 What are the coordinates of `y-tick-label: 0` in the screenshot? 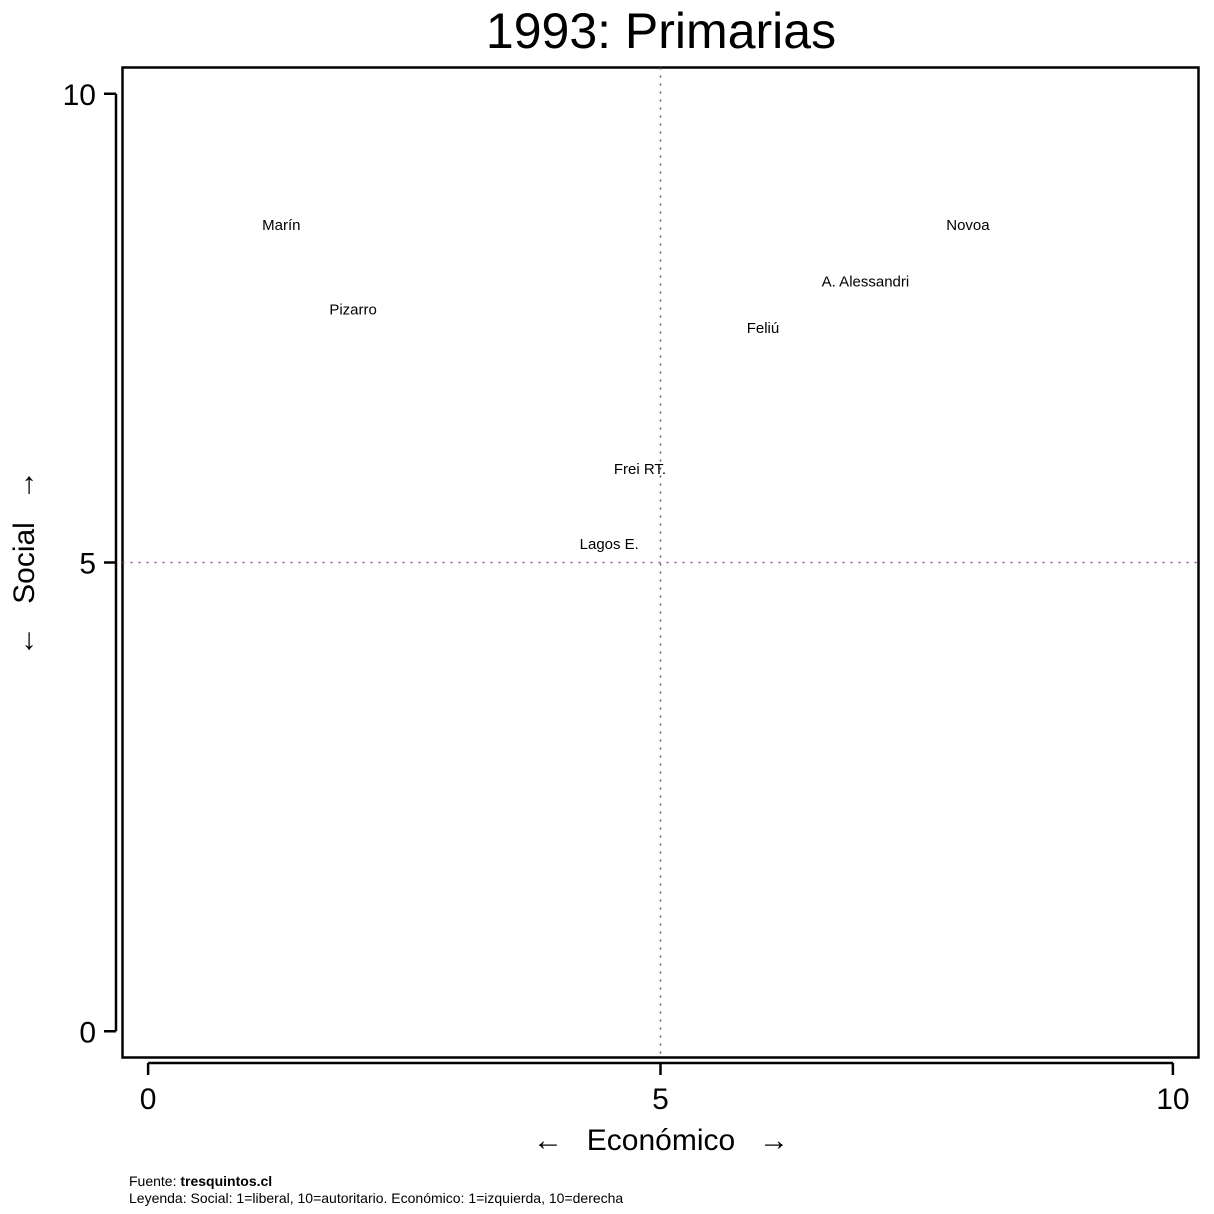 It's located at (87, 1032).